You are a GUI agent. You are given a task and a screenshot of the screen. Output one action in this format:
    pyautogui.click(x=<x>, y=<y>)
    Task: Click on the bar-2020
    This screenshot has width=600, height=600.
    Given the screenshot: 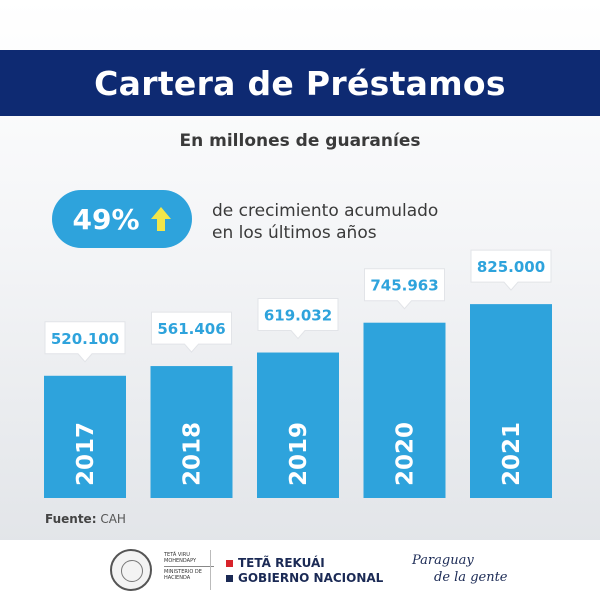 What is the action you would take?
    pyautogui.click(x=404, y=410)
    